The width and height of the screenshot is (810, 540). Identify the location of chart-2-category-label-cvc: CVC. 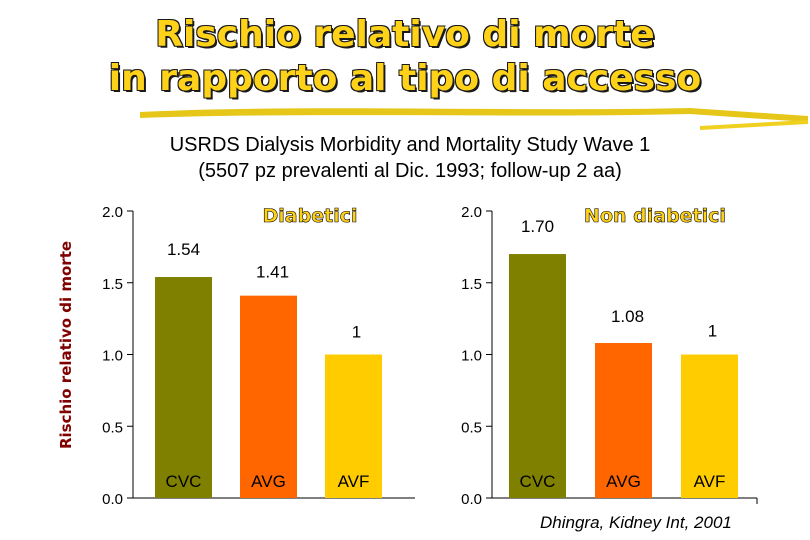
(538, 481).